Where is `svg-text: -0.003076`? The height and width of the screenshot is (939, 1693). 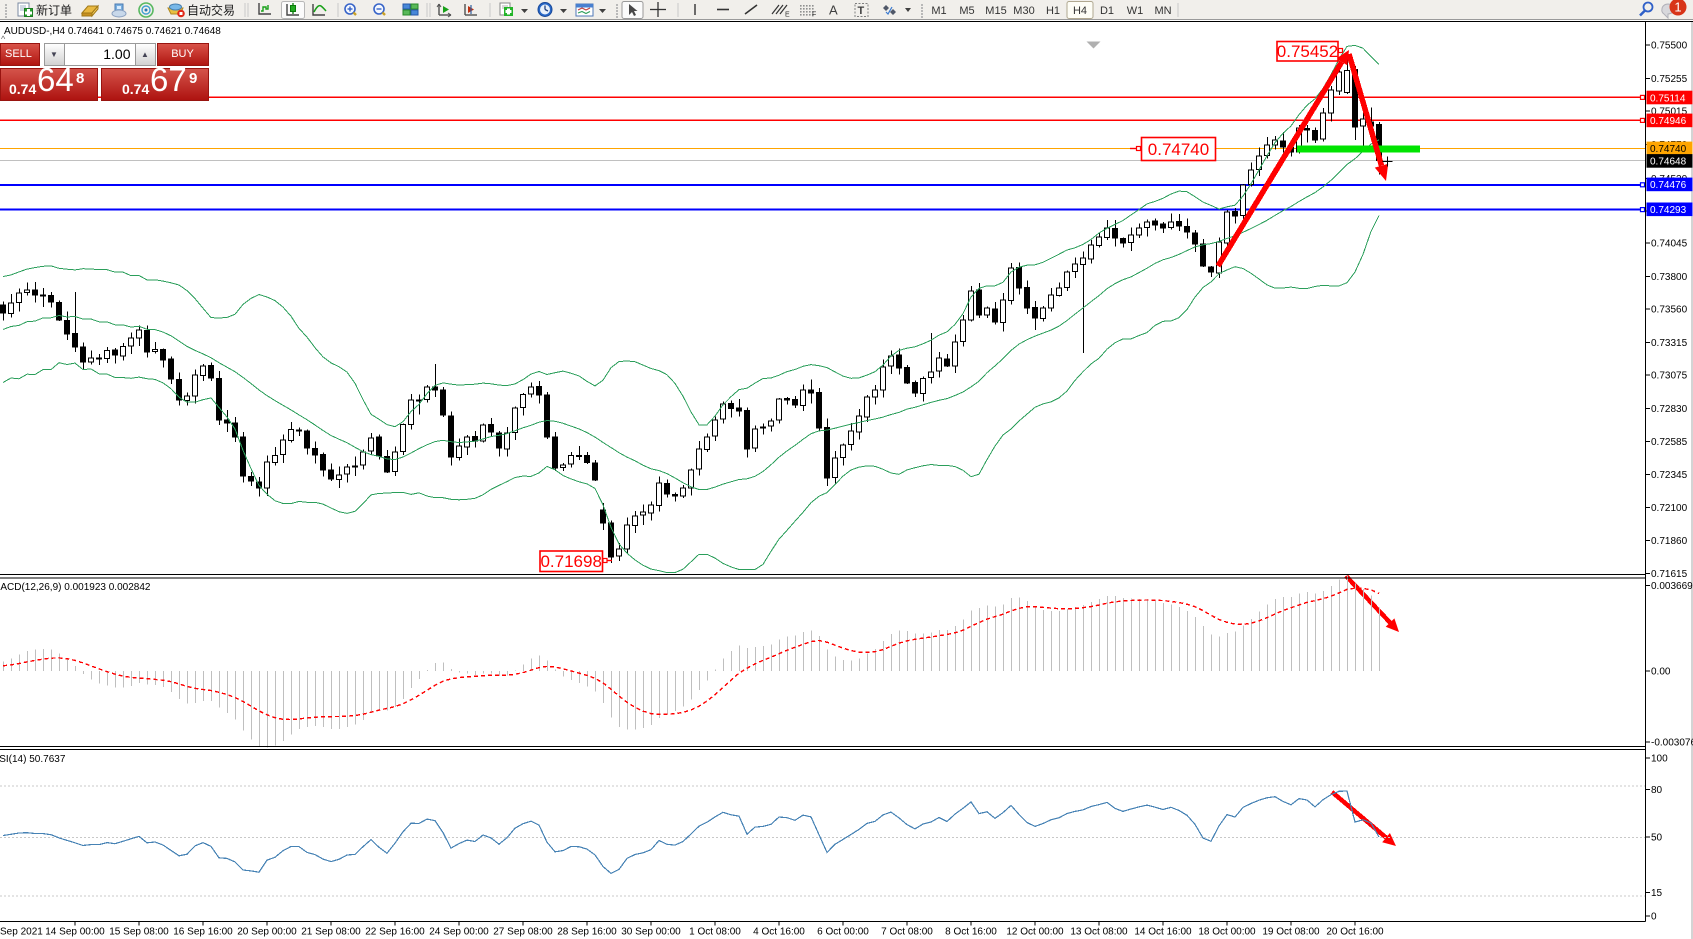 svg-text: -0.003076 is located at coordinates (1672, 743).